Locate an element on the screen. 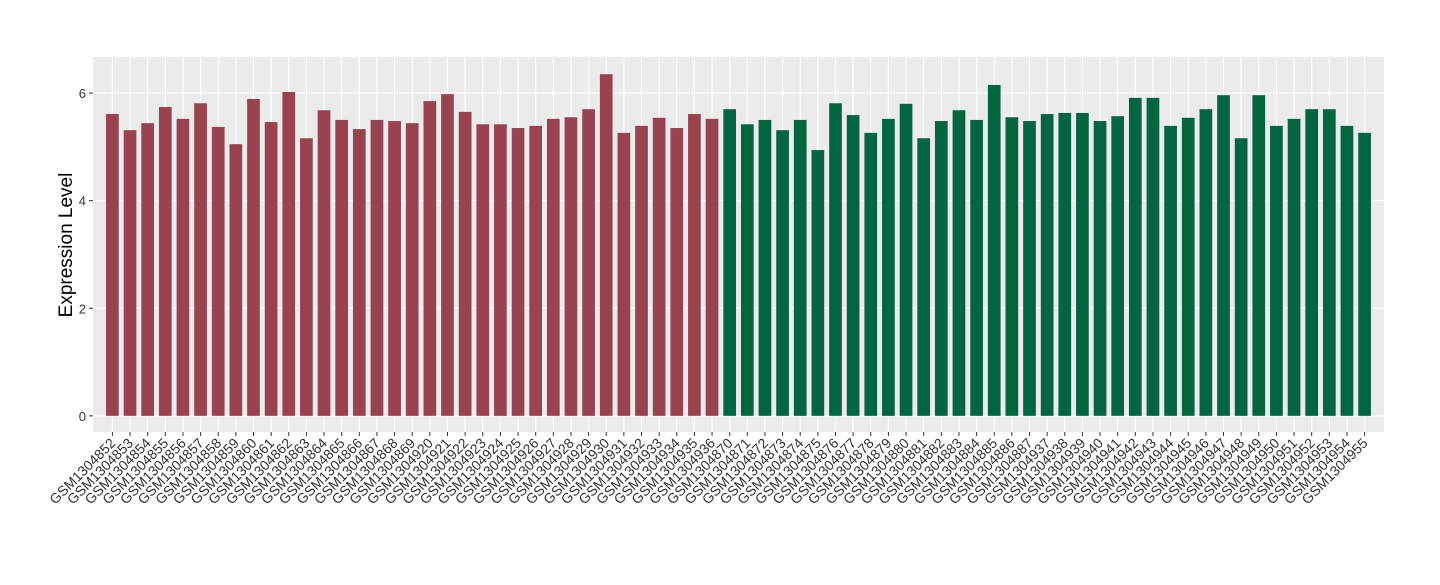 The image size is (1440, 585). y-tick-label: 2 is located at coordinates (82, 308).